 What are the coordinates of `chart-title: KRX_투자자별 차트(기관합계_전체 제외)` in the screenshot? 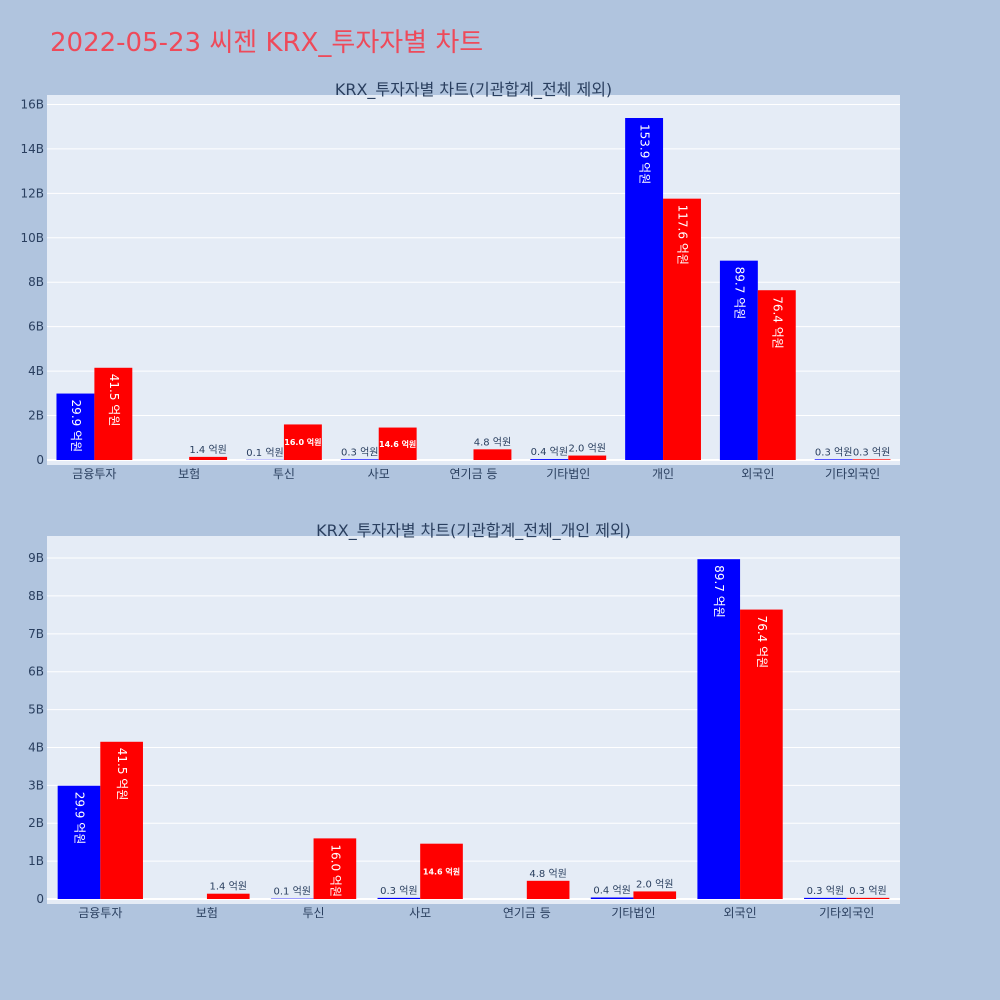 It's located at (473, 90).